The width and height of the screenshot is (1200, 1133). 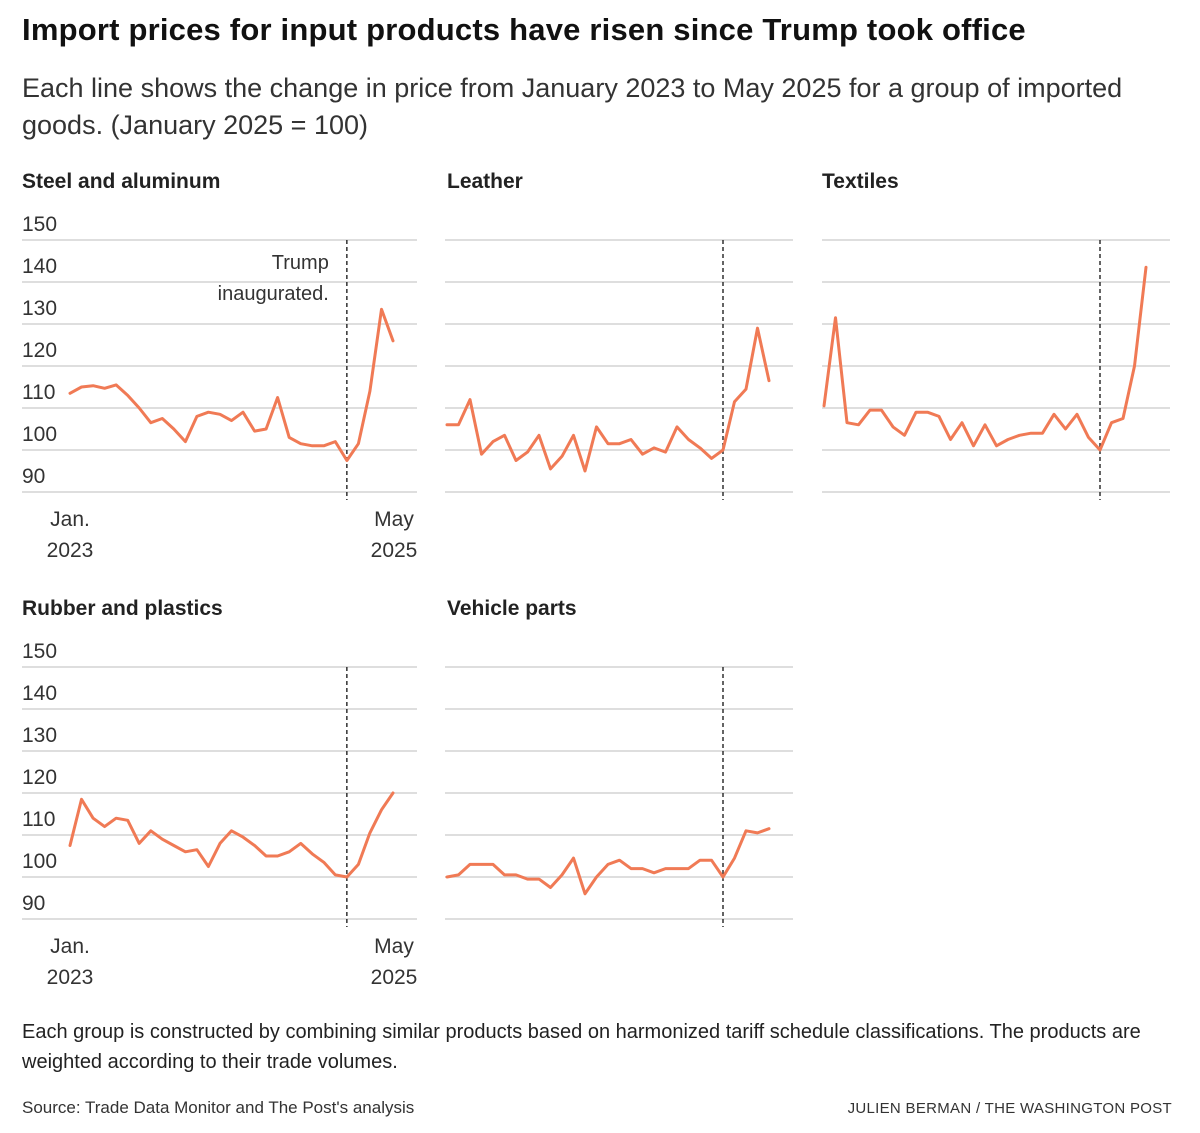 I want to click on credit-line: JULIEN BERMAN / THE WASHINGTON POST, so click(x=1009, y=1108).